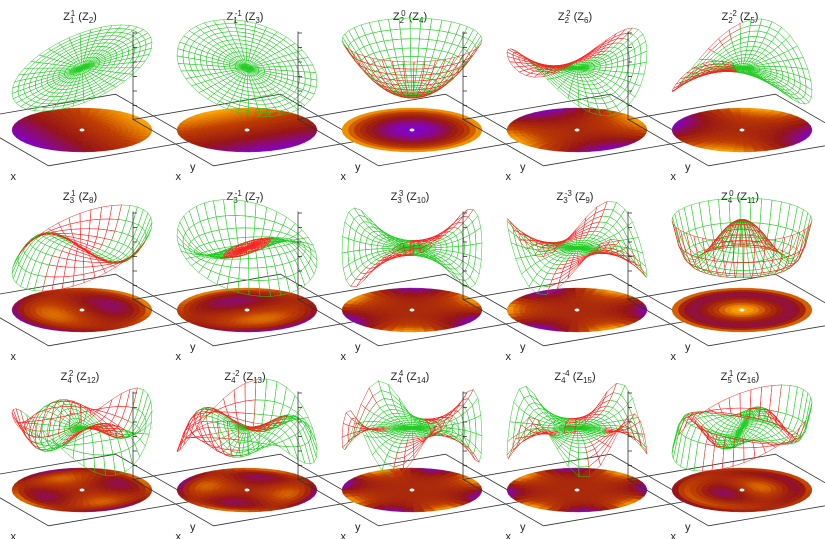 The image size is (825, 539). What do you see at coordinates (741, 197) in the screenshot?
I see `title-part: (Z` at bounding box center [741, 197].